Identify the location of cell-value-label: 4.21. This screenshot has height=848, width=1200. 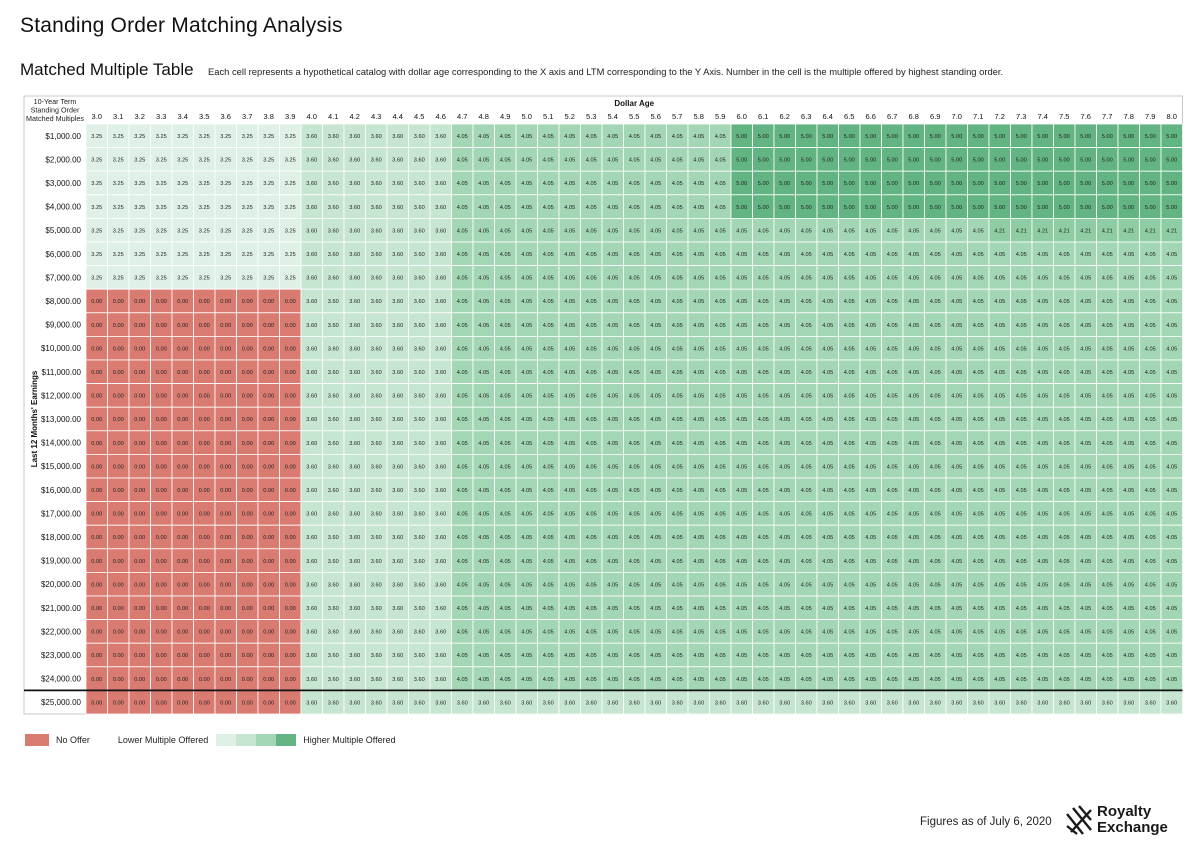
(1171, 231).